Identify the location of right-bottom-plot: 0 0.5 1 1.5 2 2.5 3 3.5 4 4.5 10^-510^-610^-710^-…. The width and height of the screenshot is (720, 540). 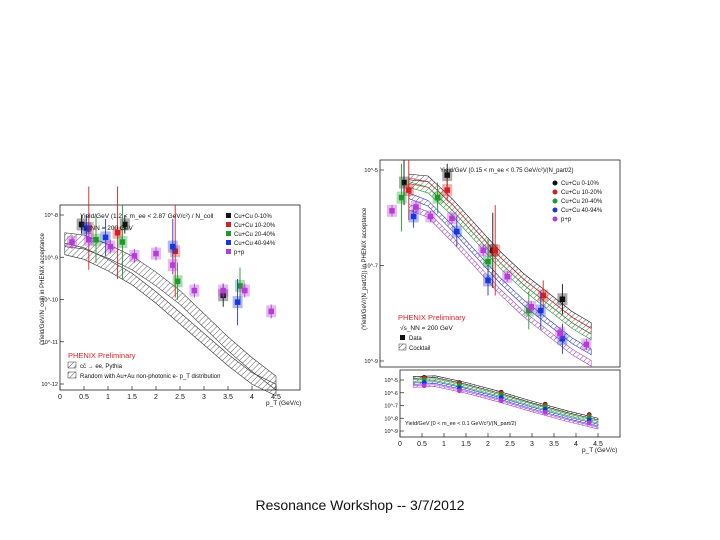
(502, 411).